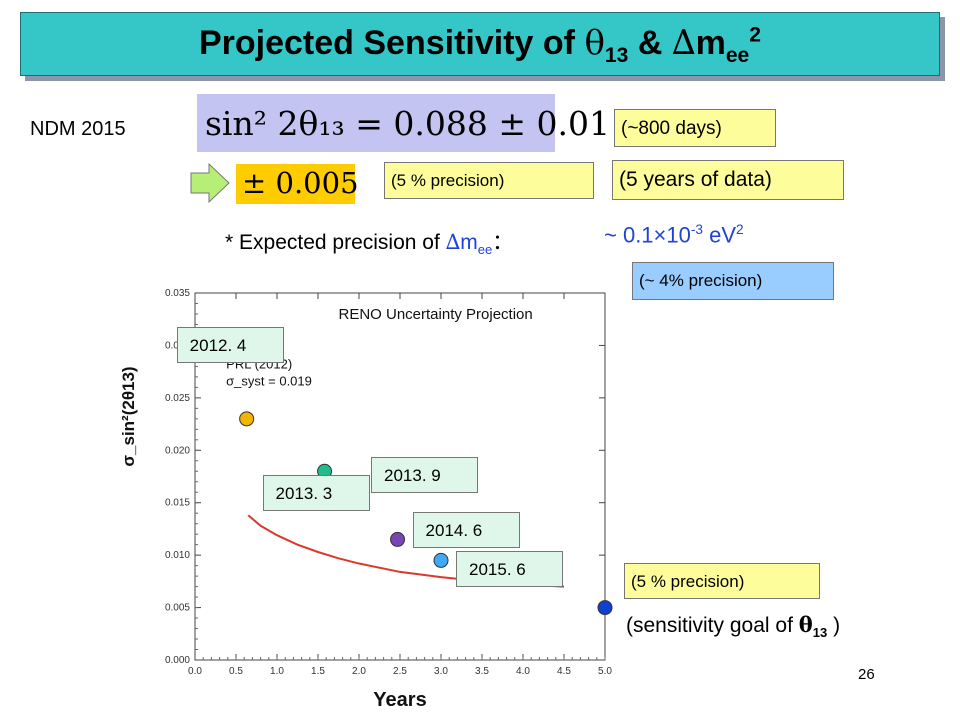 This screenshot has width=960, height=720. What do you see at coordinates (712, 625) in the screenshot?
I see `goal-prefix: (sensitivity goal of` at bounding box center [712, 625].